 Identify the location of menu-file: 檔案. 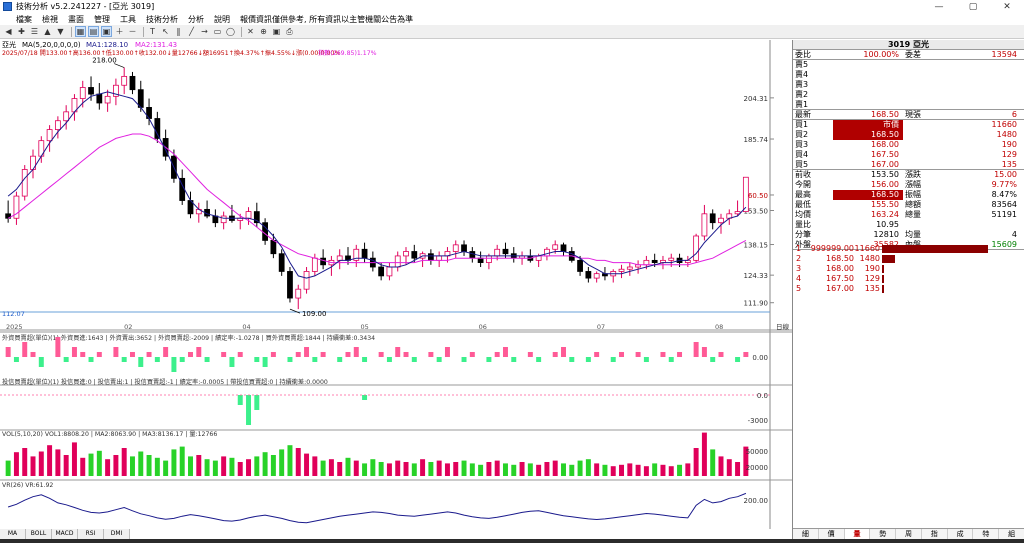
(24, 19).